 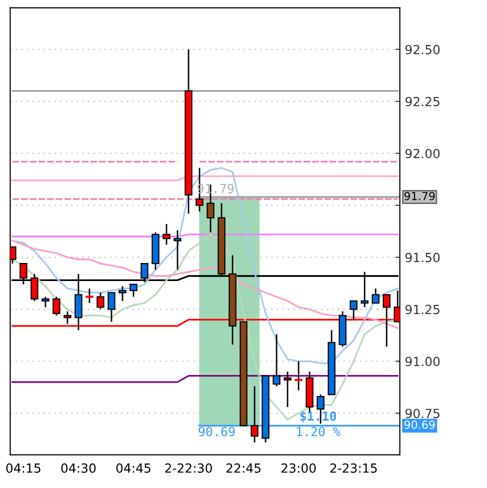 What do you see at coordinates (318, 431) in the screenshot?
I see `annotation: 1.20 %` at bounding box center [318, 431].